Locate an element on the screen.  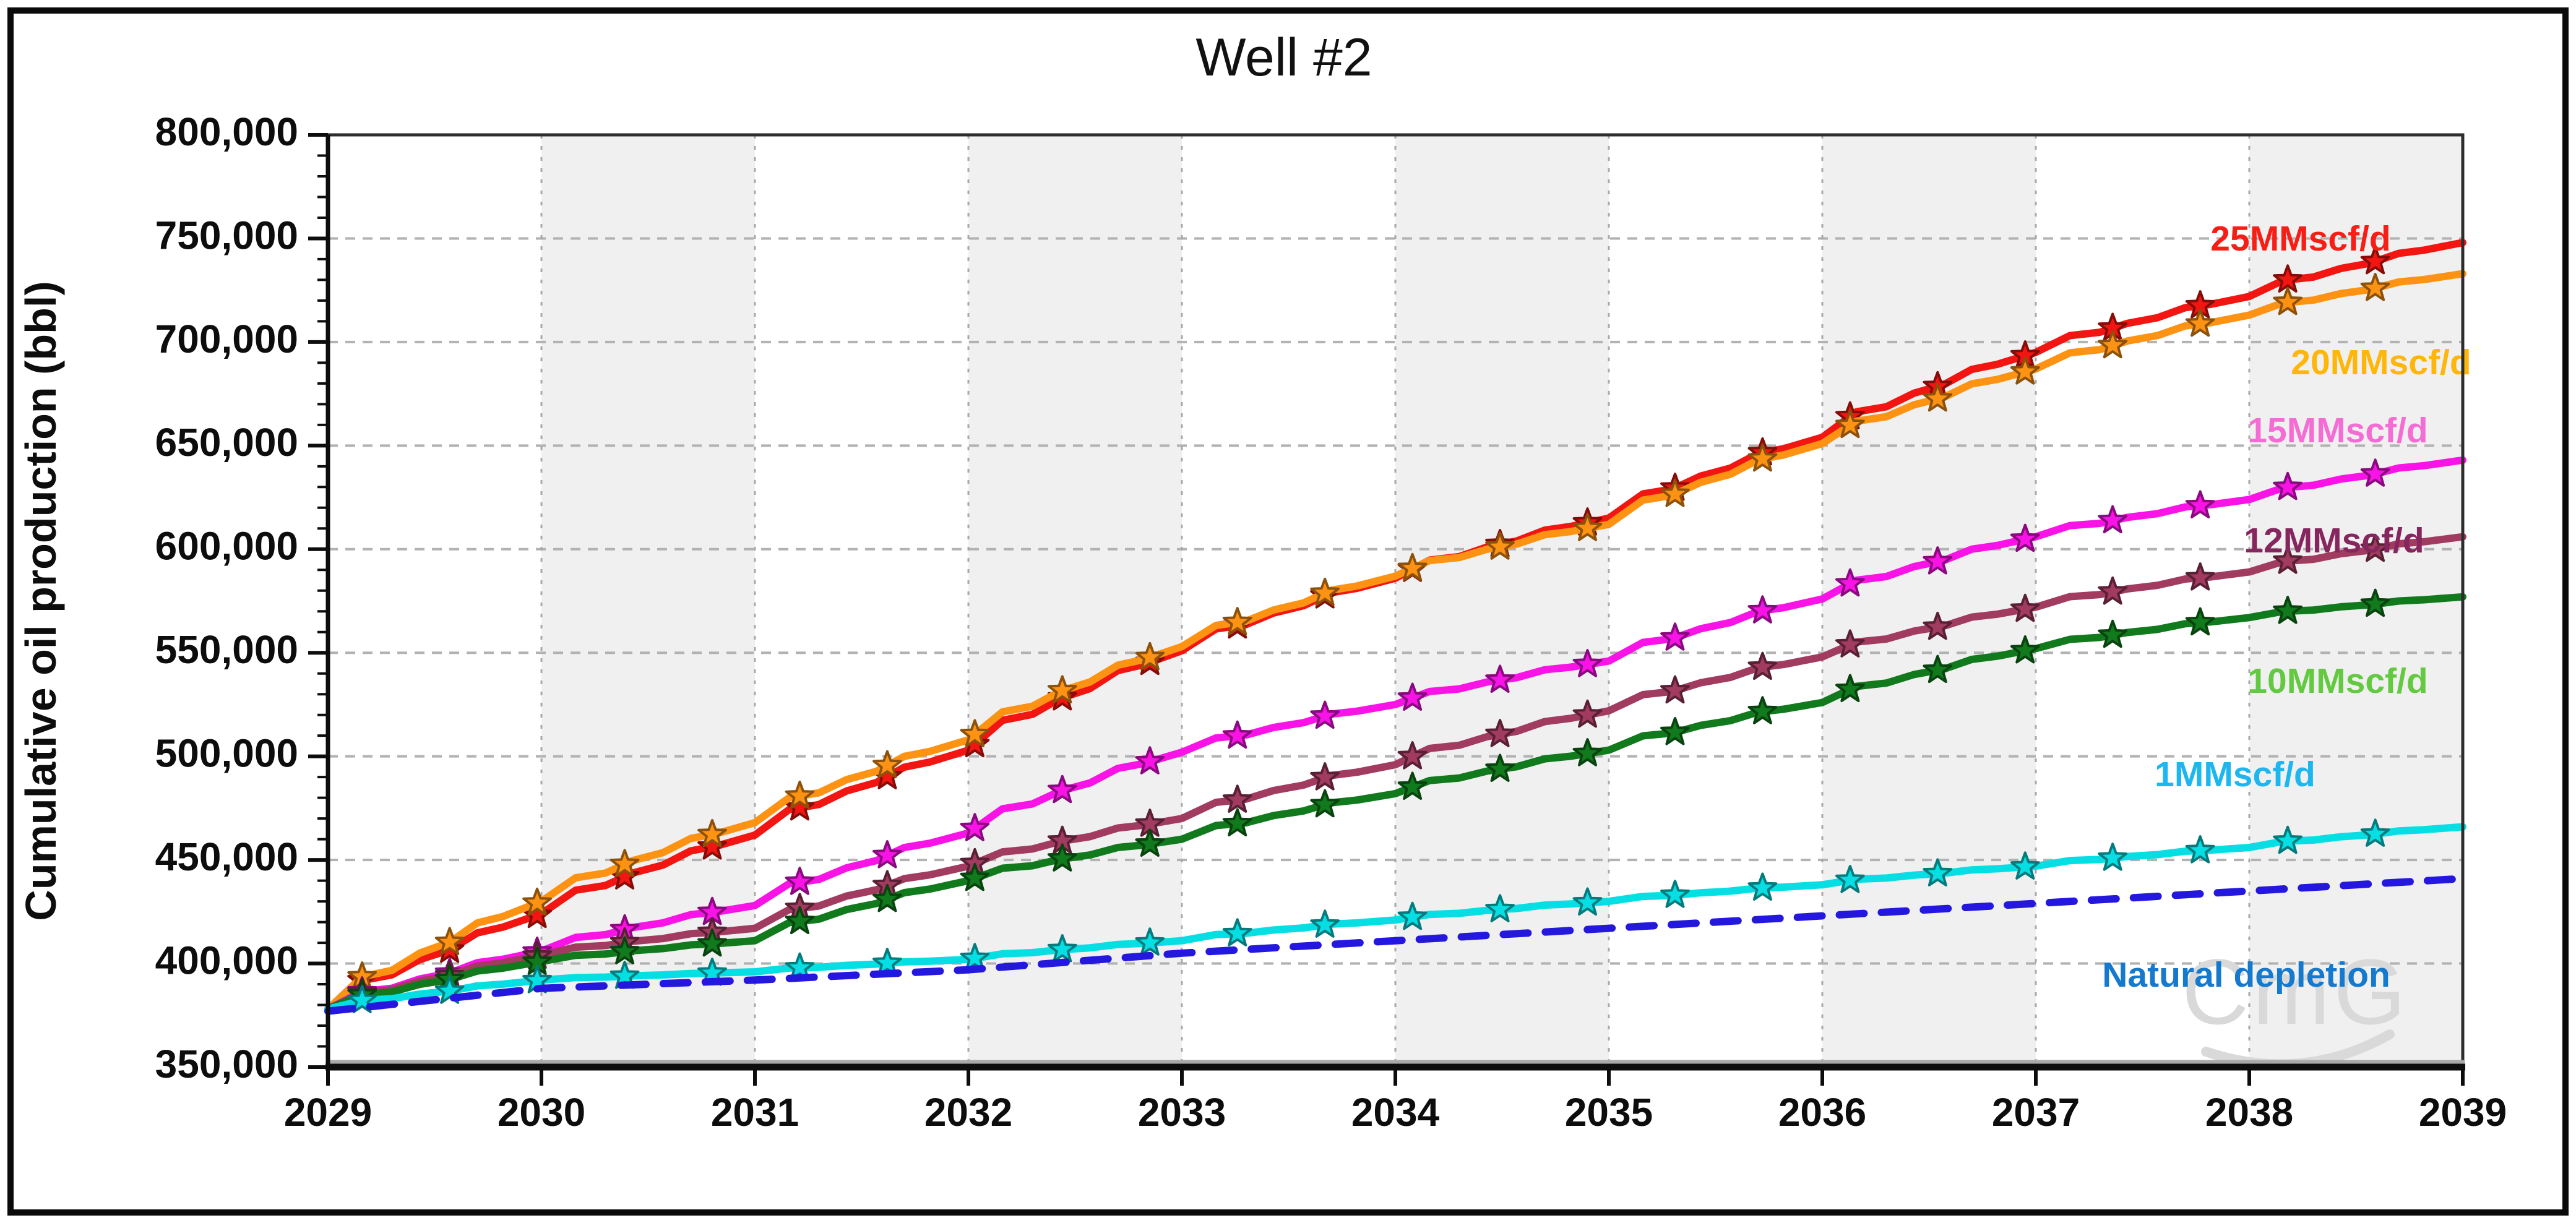
series-markers is located at coordinates (1368, 916).